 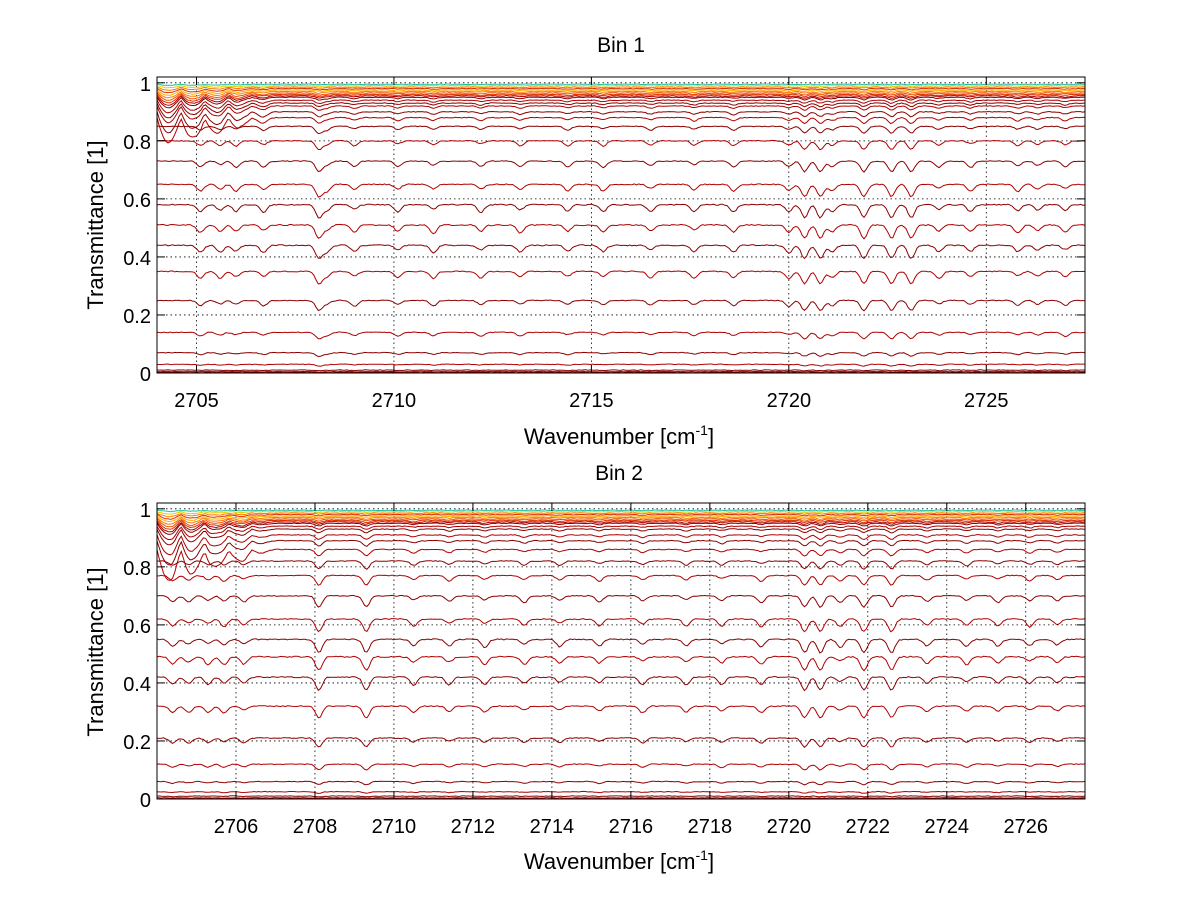 I want to click on plot-title: Bin 2, so click(x=619, y=473).